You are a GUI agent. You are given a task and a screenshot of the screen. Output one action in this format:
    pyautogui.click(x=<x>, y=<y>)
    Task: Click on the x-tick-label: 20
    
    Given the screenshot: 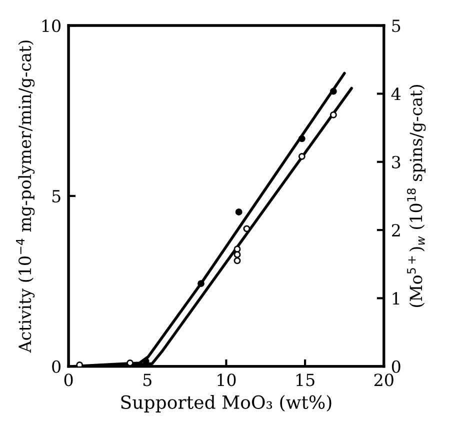 What is the action you would take?
    pyautogui.click(x=384, y=380)
    